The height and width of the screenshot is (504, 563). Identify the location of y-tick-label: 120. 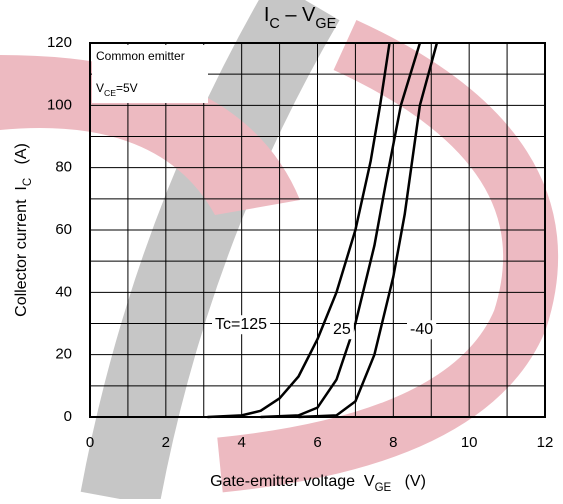
(59, 42).